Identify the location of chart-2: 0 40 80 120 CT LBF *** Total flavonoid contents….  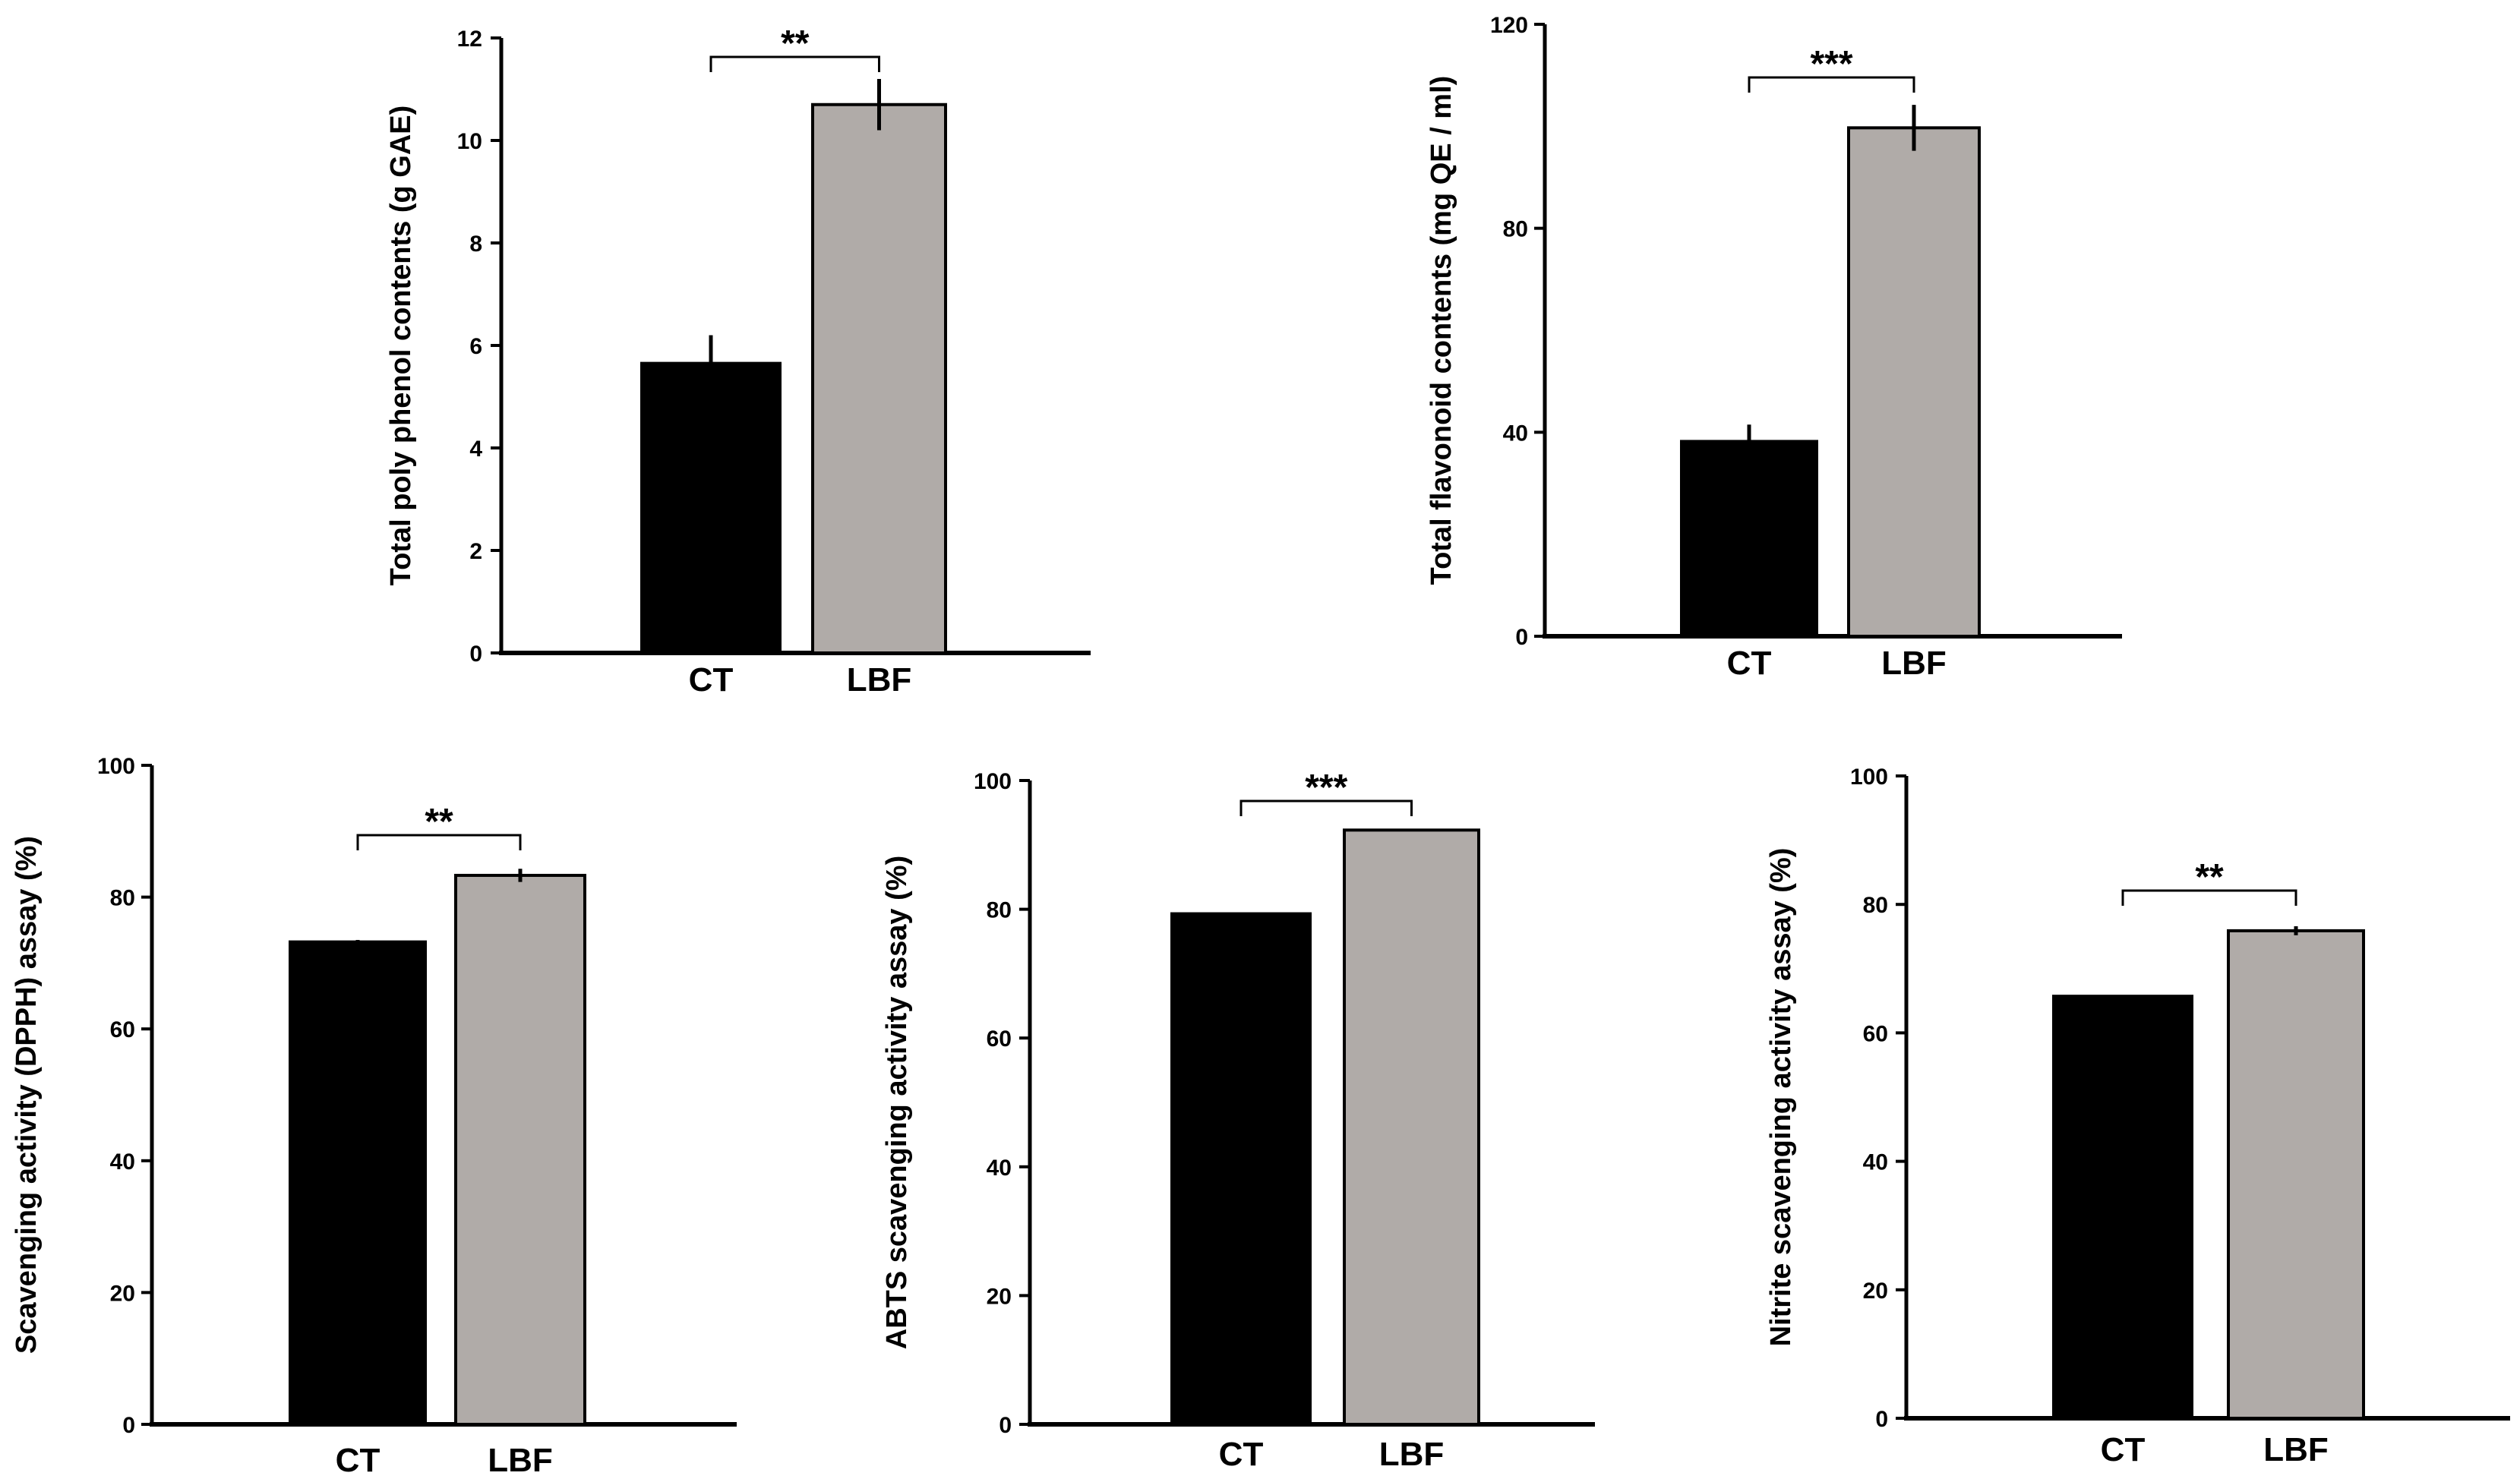
(1774, 347).